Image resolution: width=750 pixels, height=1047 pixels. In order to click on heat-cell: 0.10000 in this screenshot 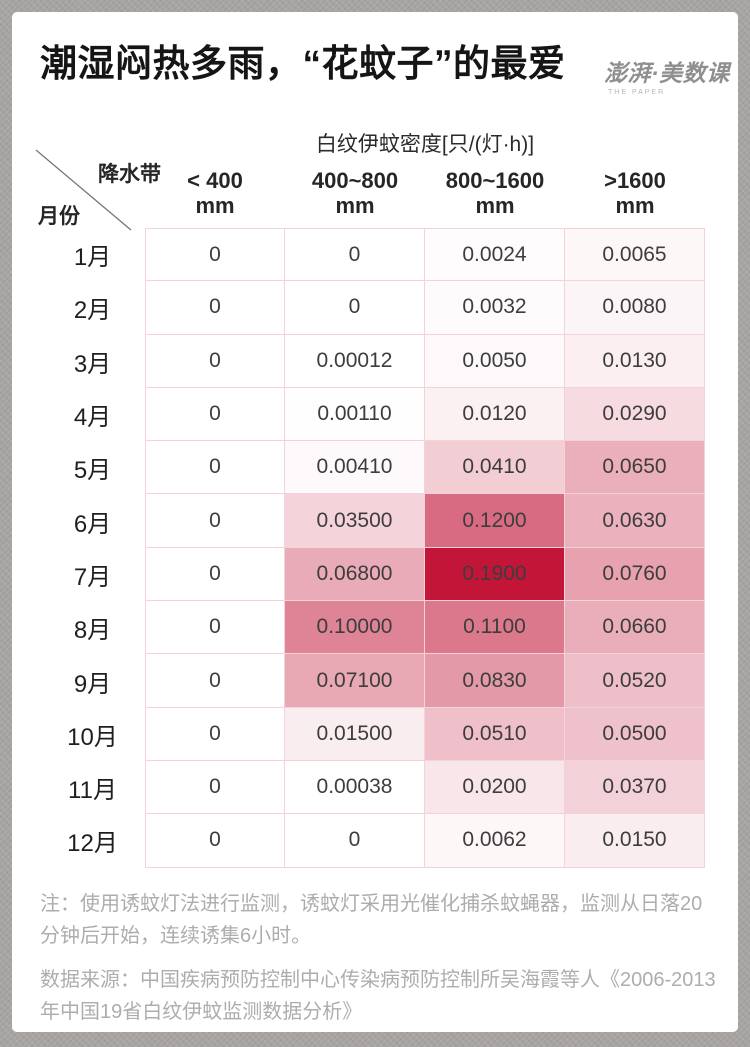, I will do `click(355, 628)`.